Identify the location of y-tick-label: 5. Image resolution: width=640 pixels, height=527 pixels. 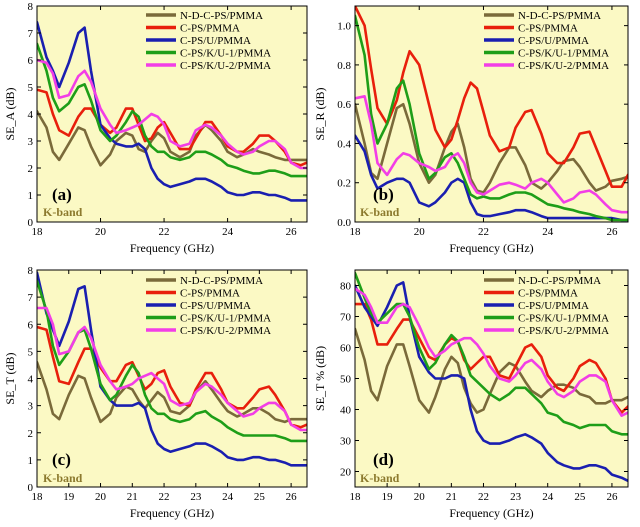
(31, 88).